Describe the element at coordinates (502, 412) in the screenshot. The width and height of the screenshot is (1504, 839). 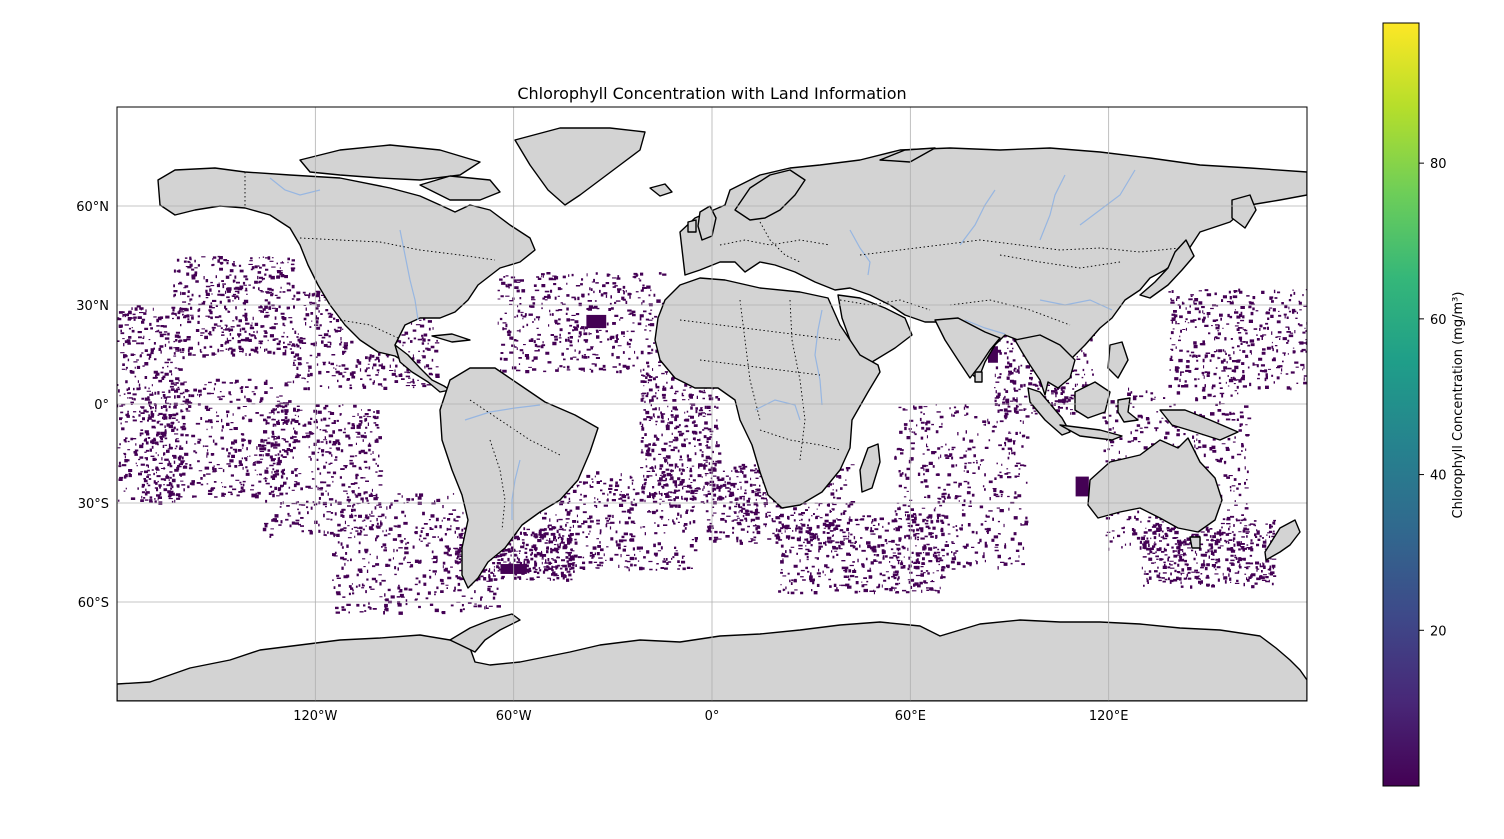
I see `river-amazon` at that location.